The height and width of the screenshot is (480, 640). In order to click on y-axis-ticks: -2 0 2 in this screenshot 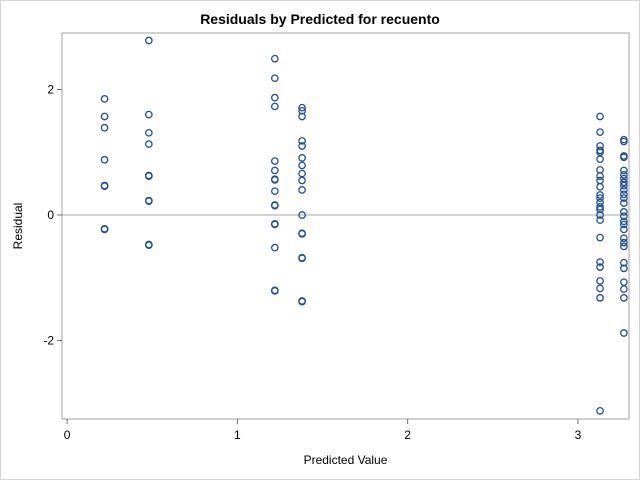, I will do `click(52, 215)`.